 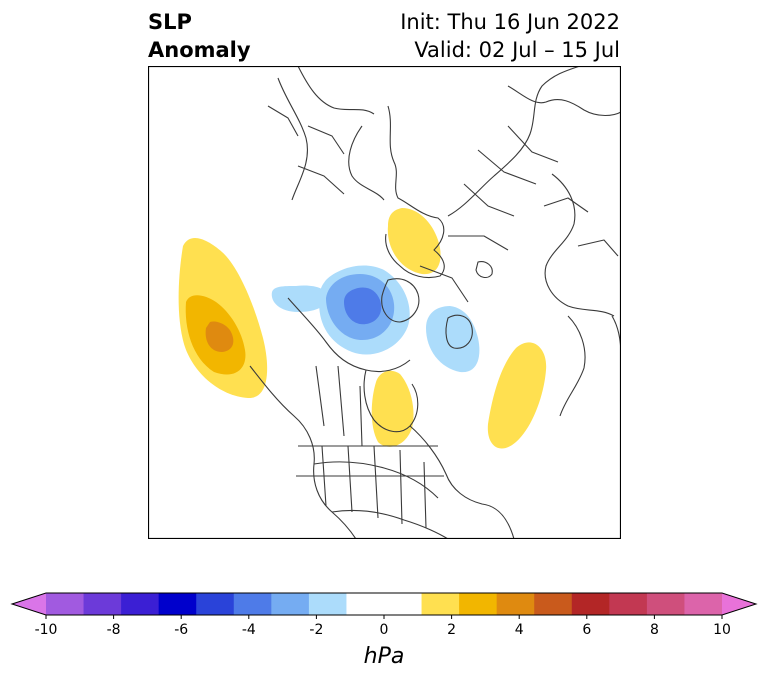 I want to click on central-asia-high, so click(x=517, y=395).